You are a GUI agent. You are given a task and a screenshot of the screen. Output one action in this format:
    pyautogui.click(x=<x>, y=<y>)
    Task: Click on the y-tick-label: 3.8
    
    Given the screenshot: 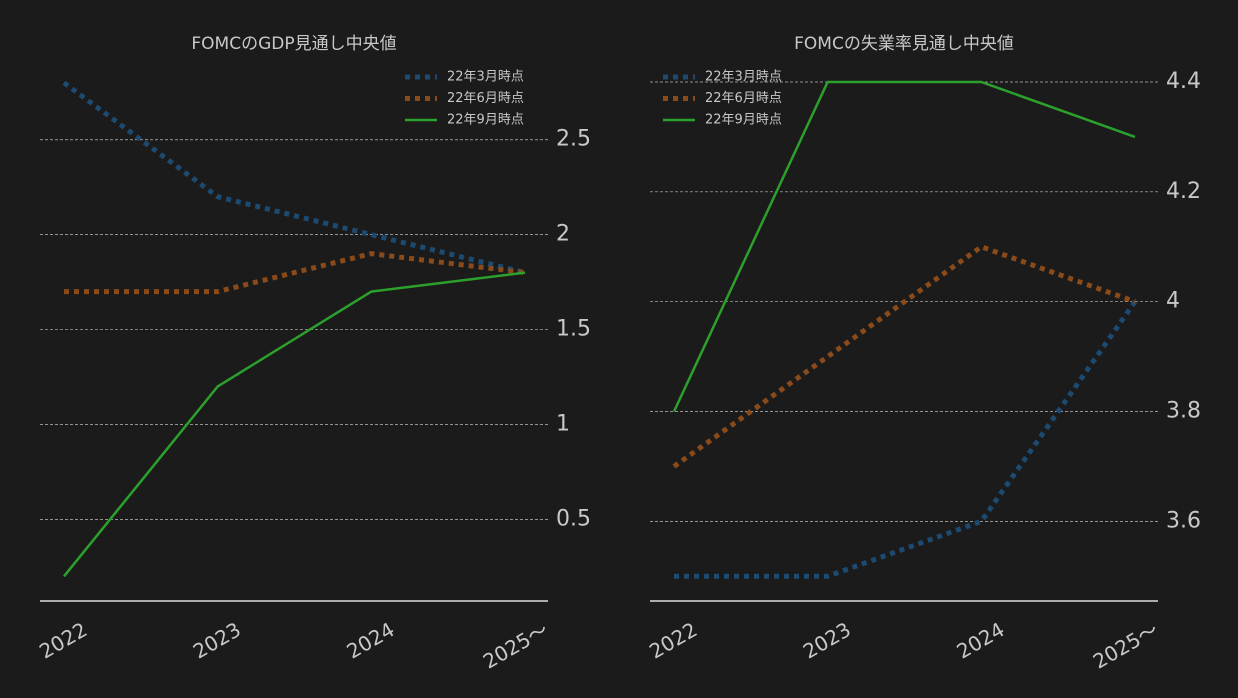 What is the action you would take?
    pyautogui.click(x=1183, y=411)
    